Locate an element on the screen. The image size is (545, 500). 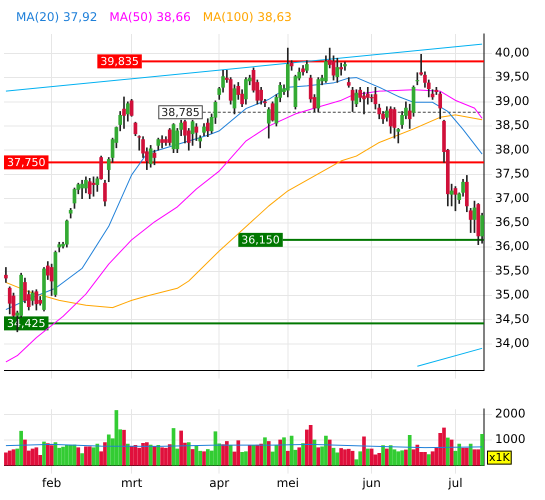
ref-line-label: 34,425 is located at coordinates (26, 323).